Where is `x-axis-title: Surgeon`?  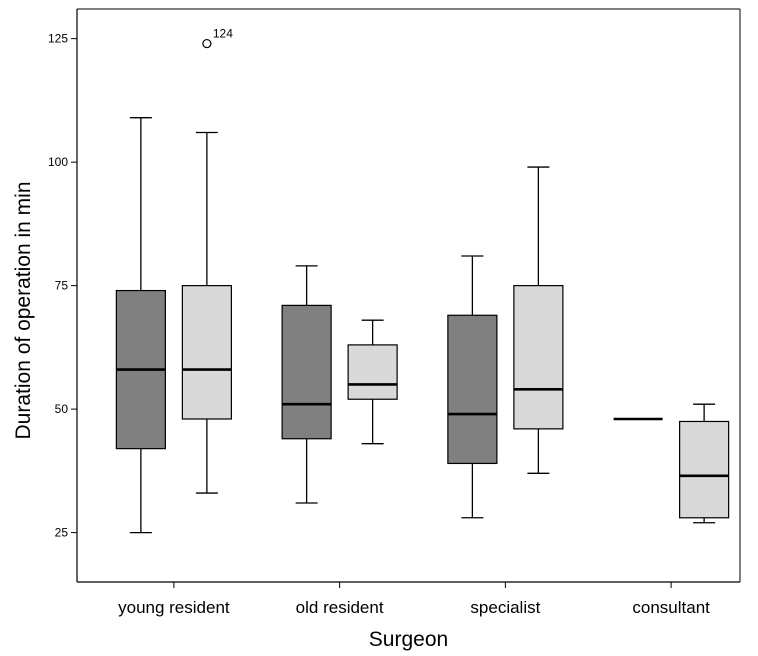
x-axis-title: Surgeon is located at coordinates (408, 639).